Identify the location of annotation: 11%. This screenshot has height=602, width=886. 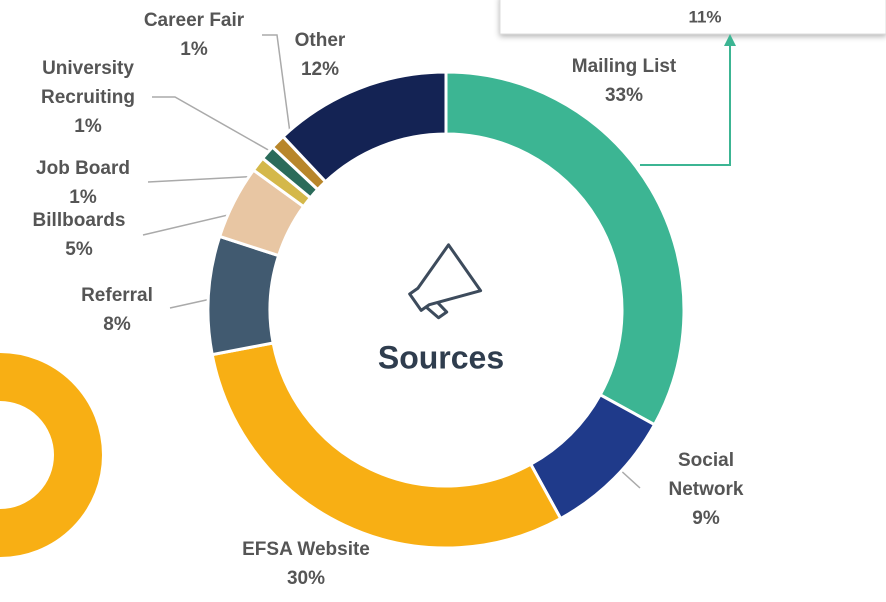
(704, 16).